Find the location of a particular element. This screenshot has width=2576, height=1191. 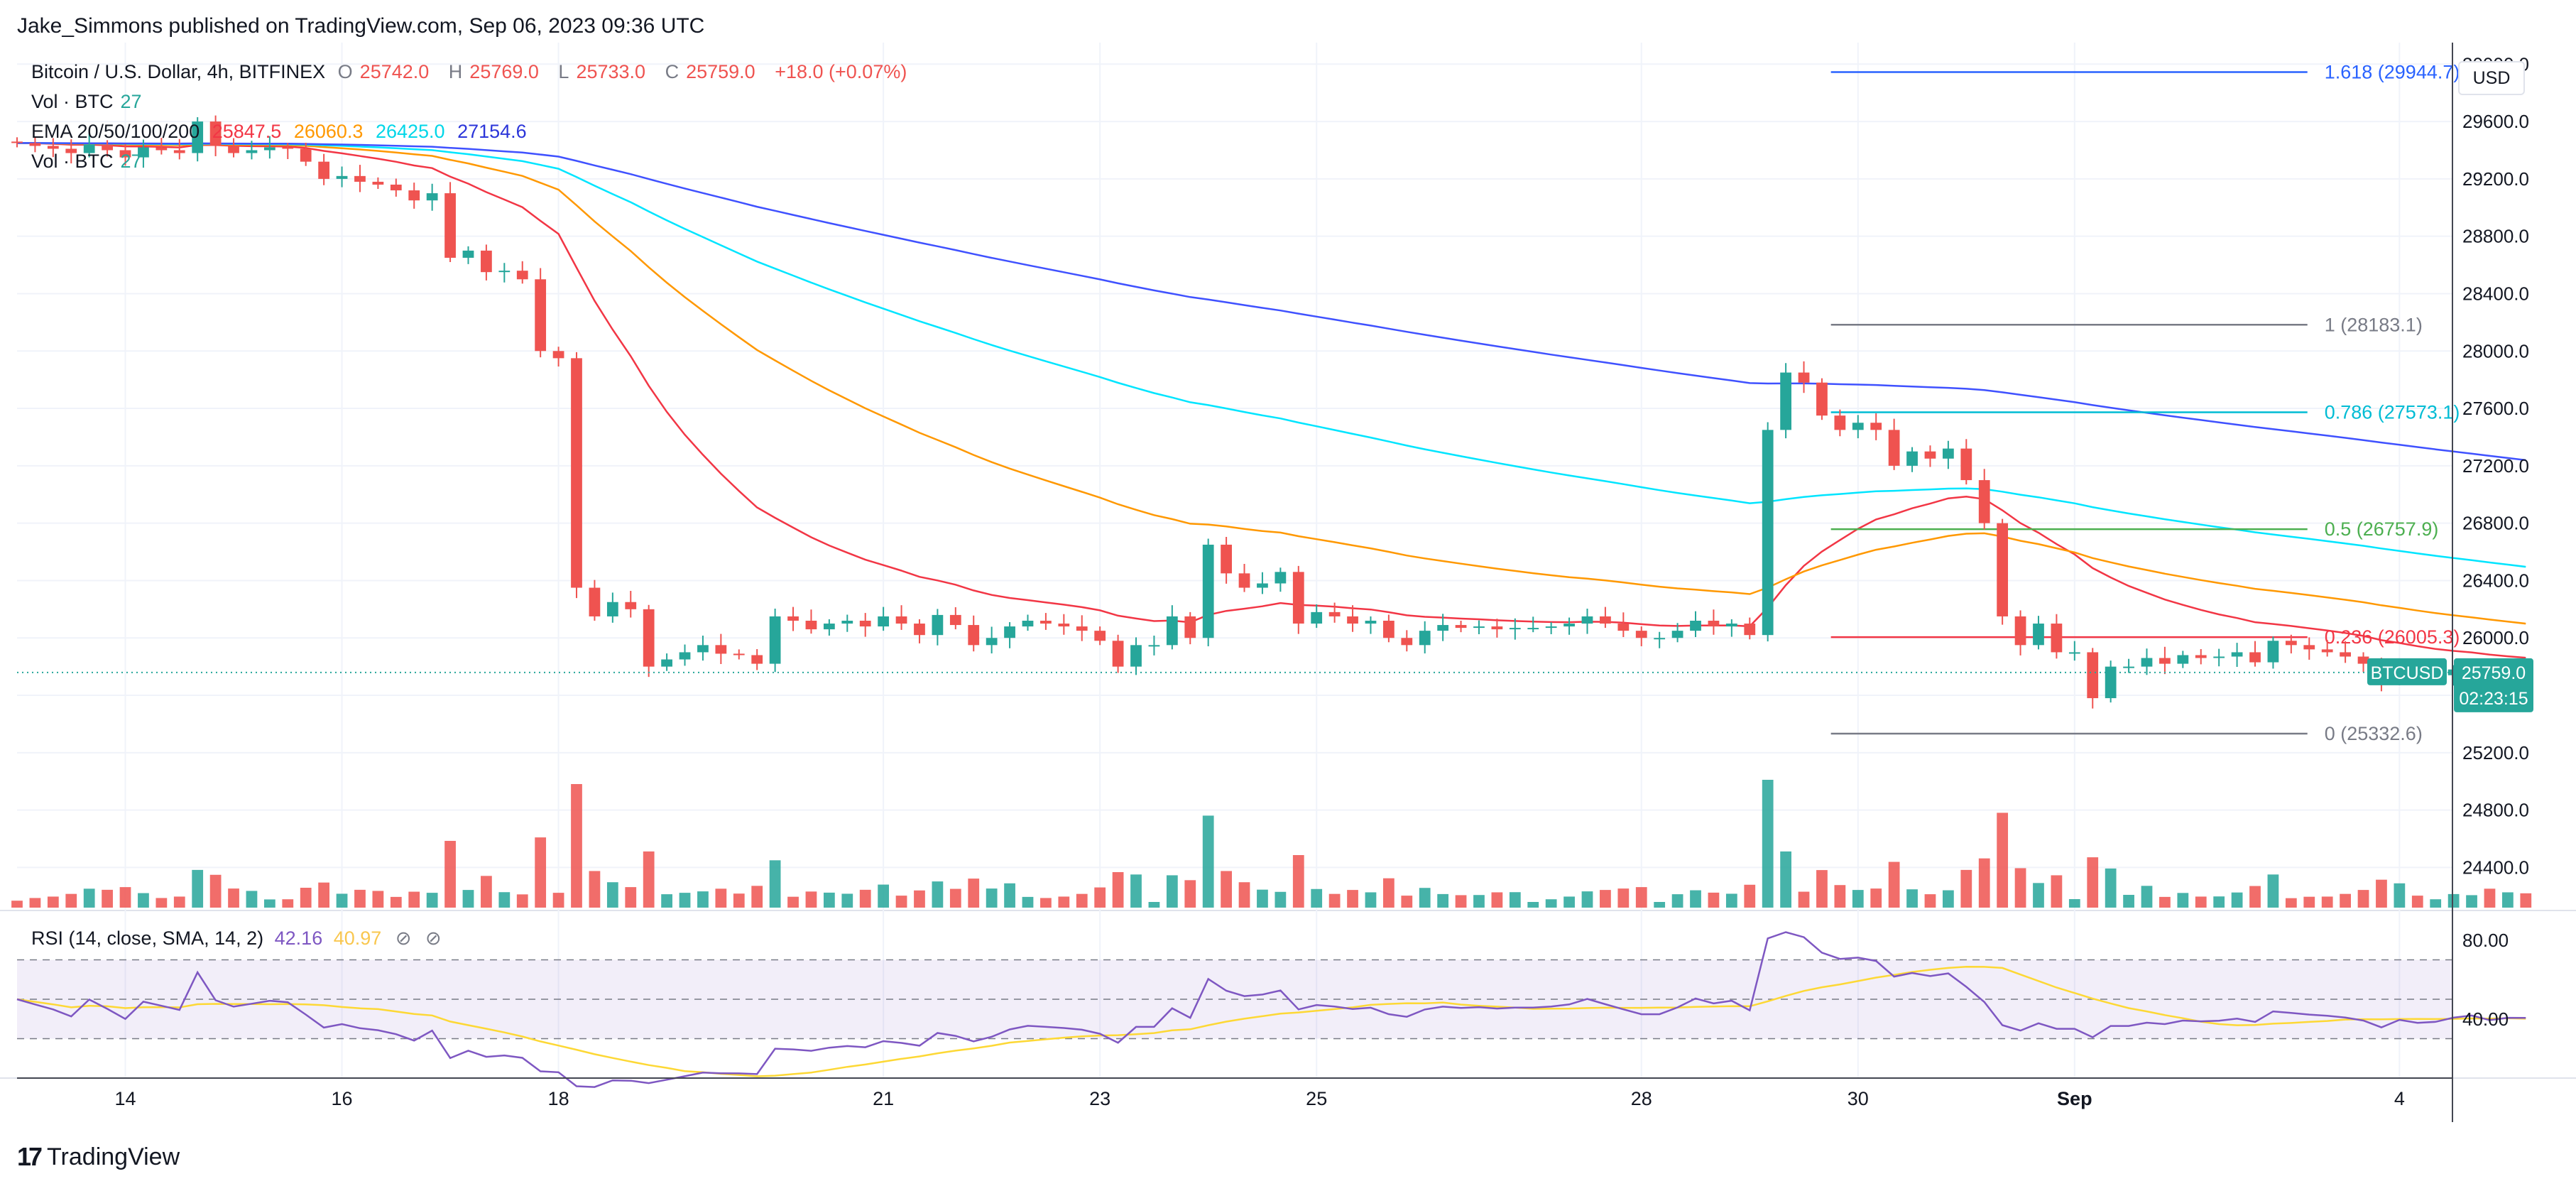

legend-vol1: Vol · BTC 27 is located at coordinates (90, 102).